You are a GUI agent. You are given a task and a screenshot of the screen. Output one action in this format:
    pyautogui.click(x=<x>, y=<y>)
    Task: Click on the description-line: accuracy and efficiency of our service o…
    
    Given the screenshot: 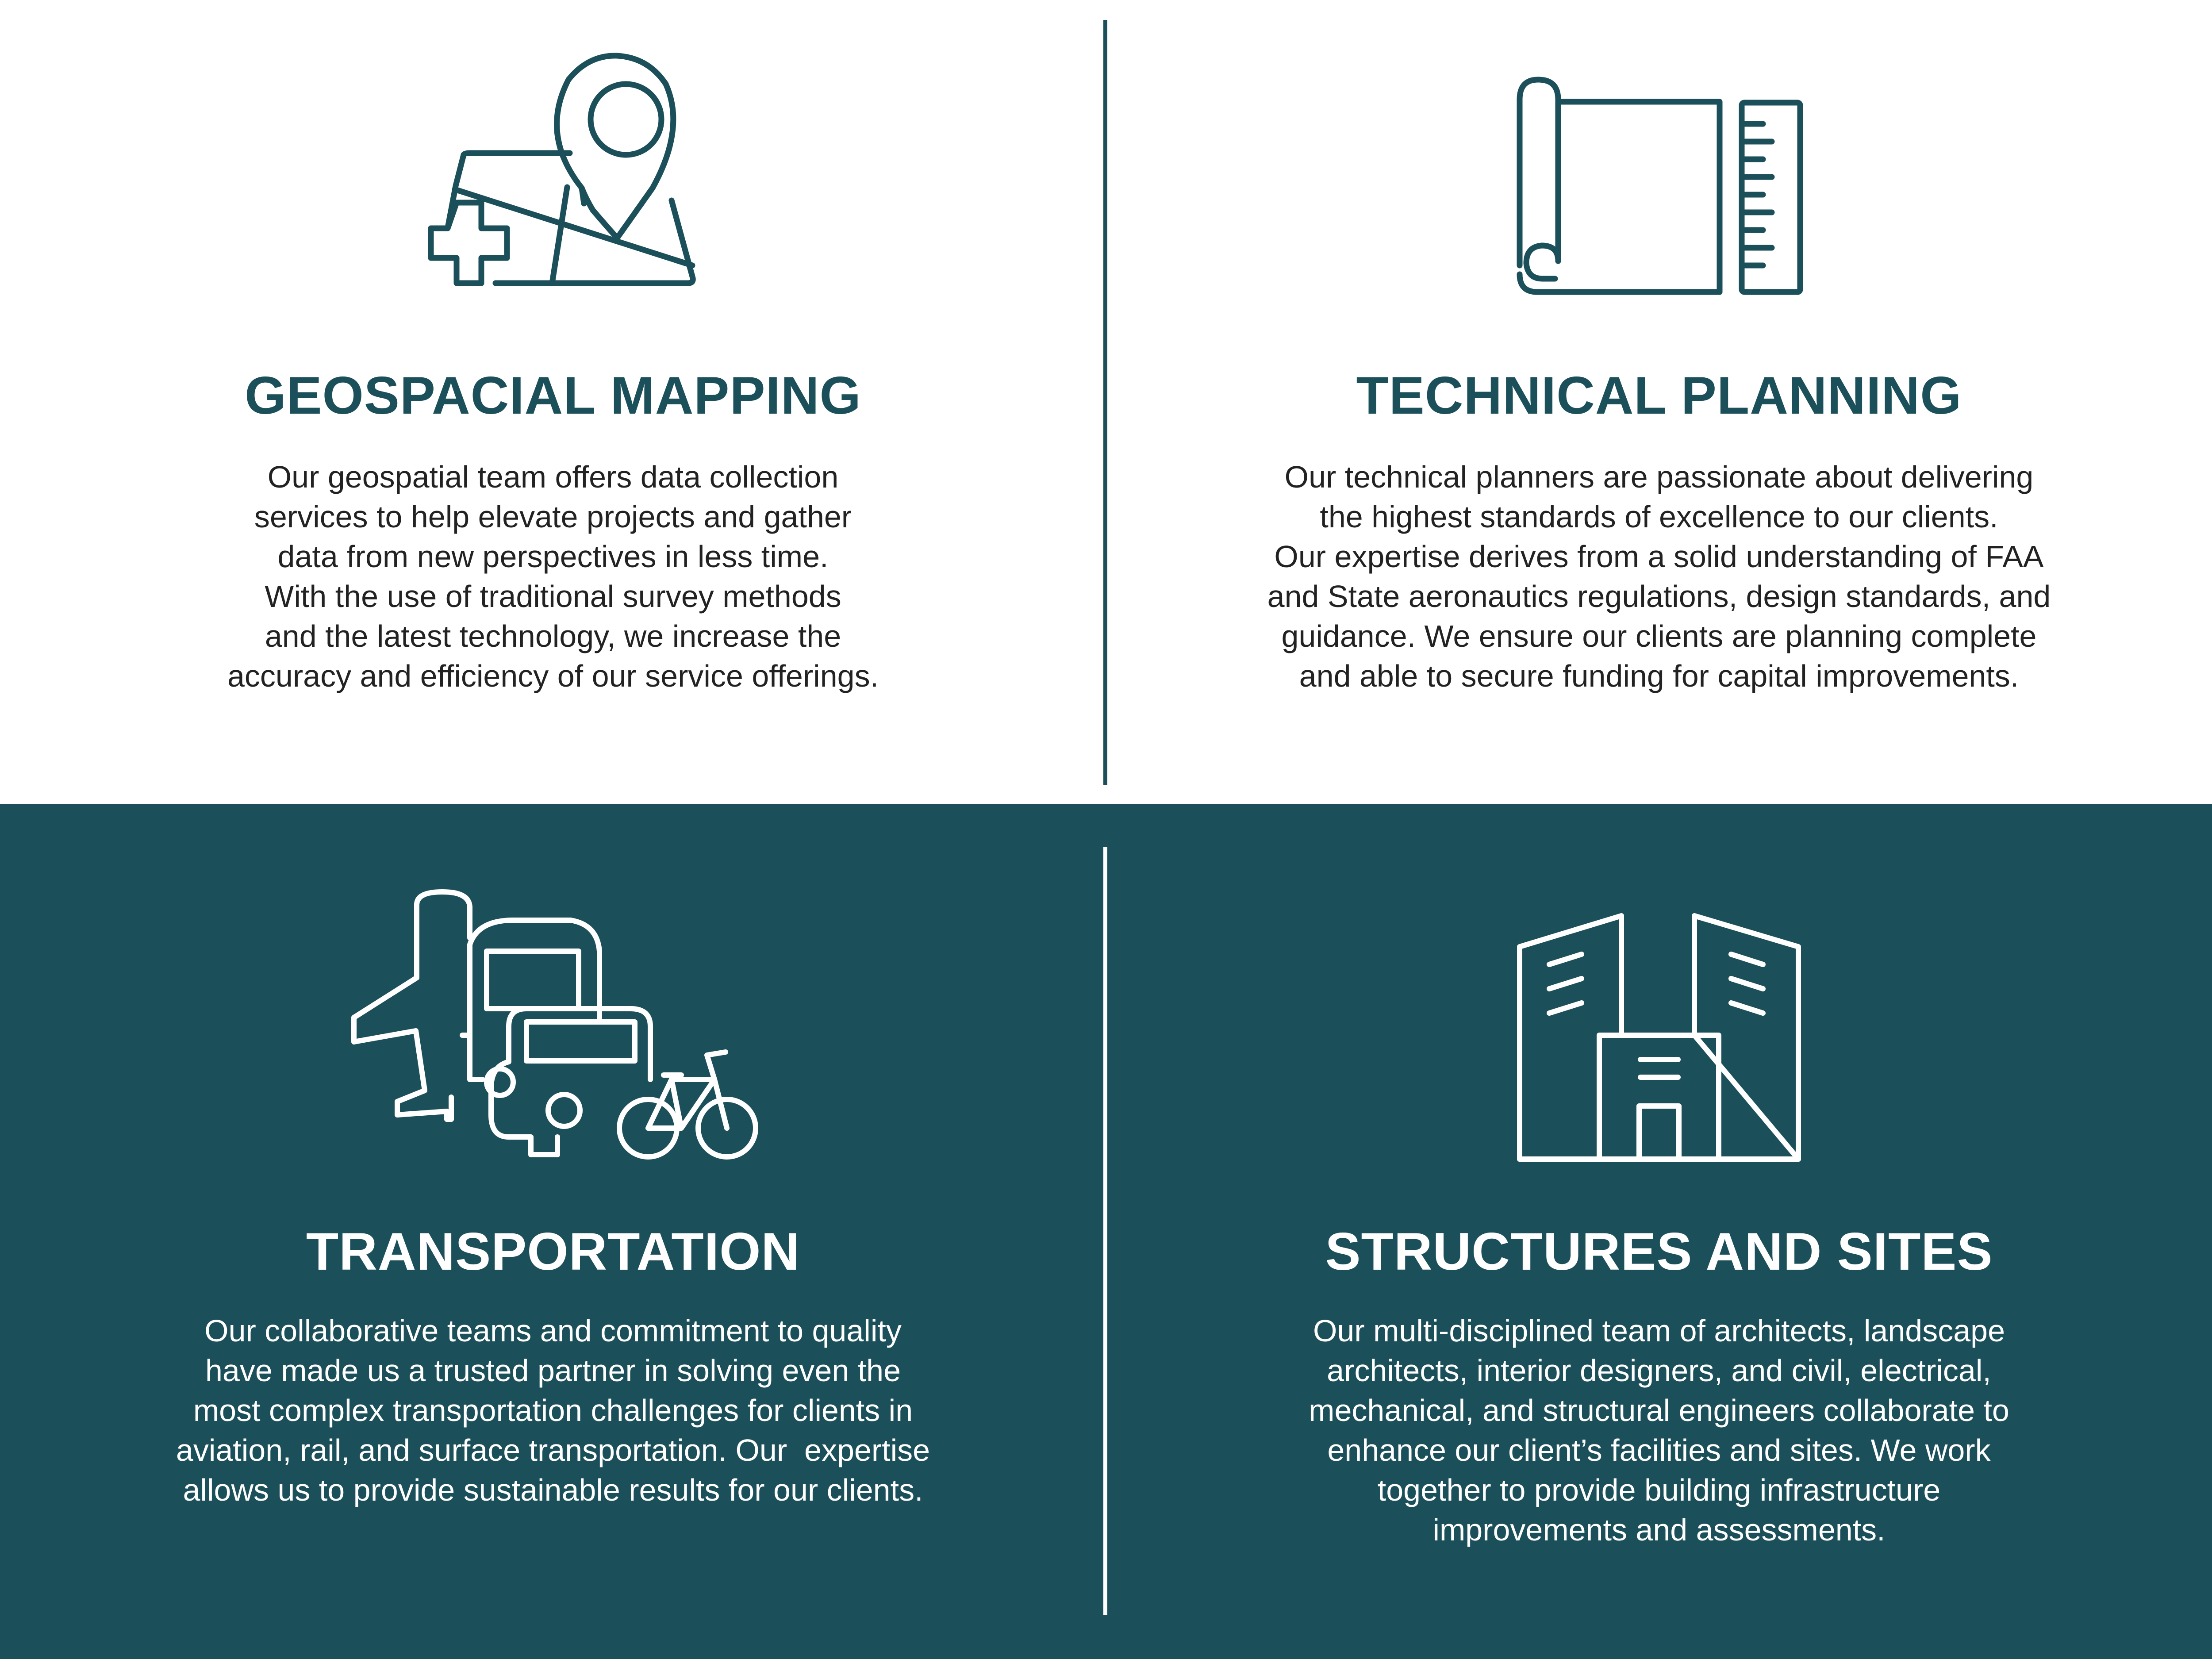 What is the action you would take?
    pyautogui.click(x=553, y=676)
    